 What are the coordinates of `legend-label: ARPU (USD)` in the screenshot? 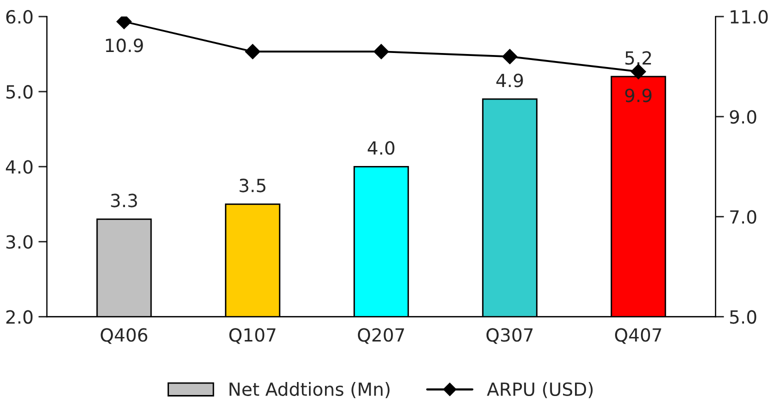 It's located at (539, 390).